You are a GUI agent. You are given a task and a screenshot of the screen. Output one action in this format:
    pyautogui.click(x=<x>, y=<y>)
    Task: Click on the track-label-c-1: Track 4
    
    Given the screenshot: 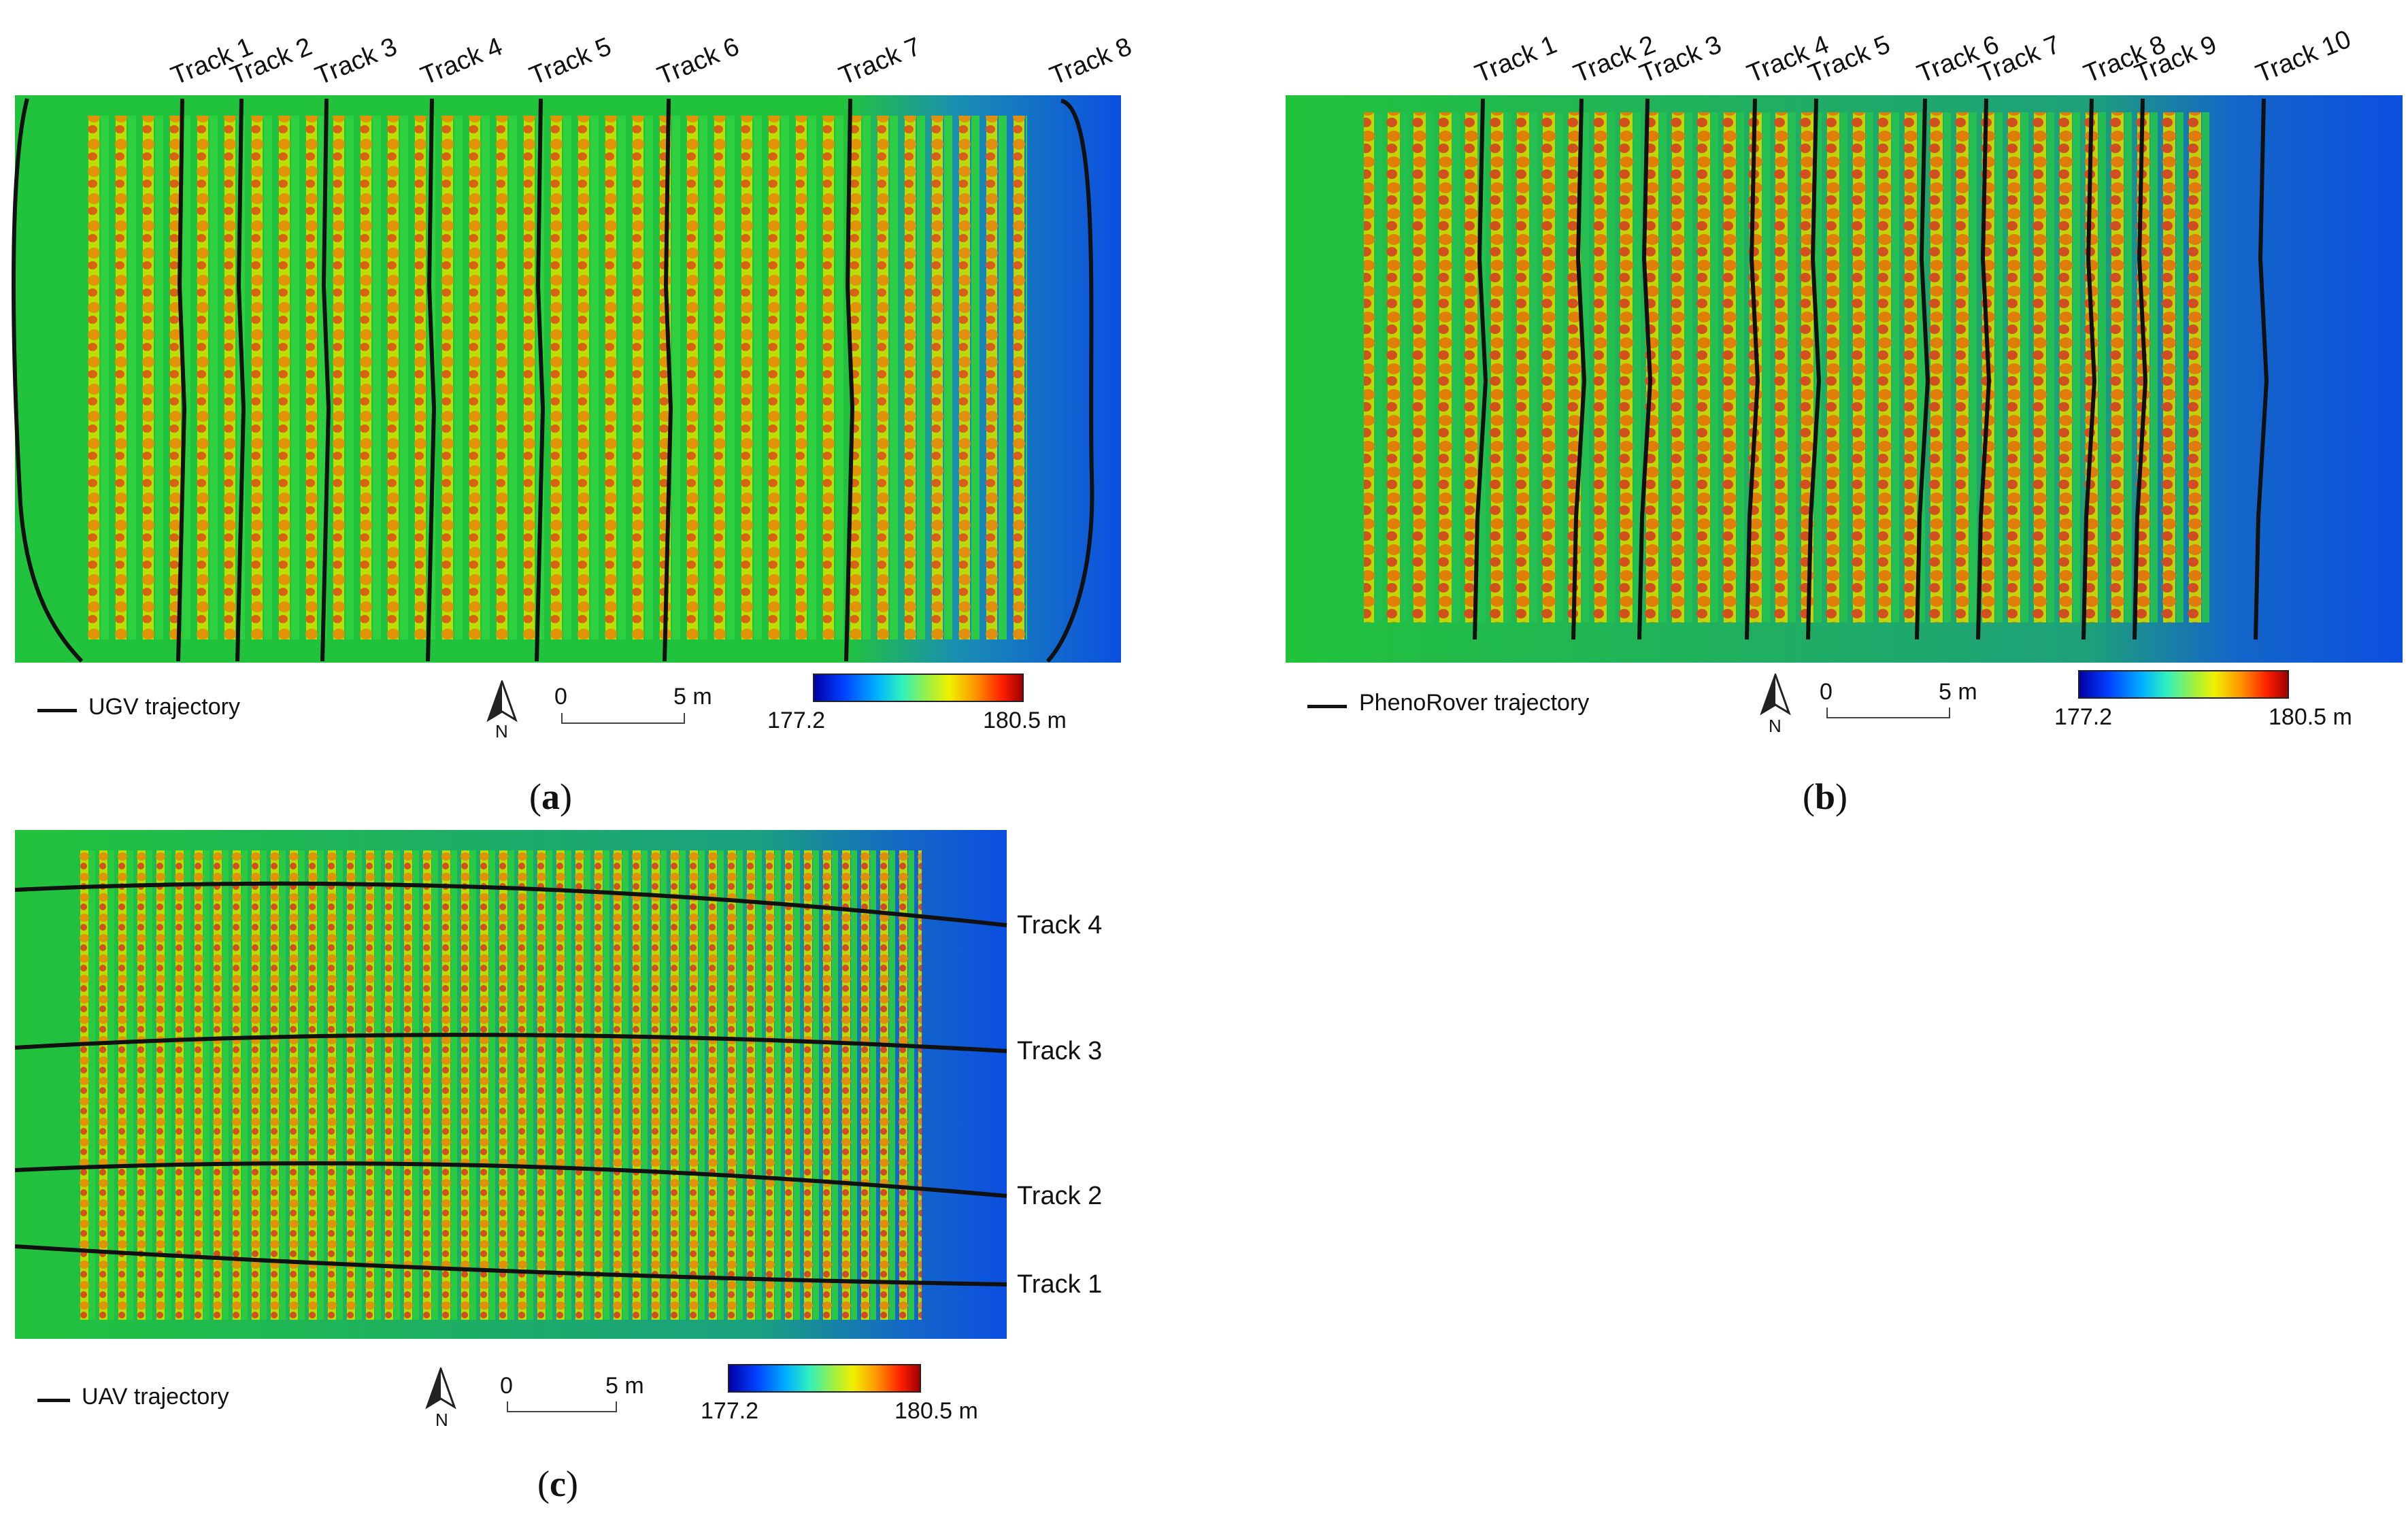 What is the action you would take?
    pyautogui.click(x=1059, y=926)
    